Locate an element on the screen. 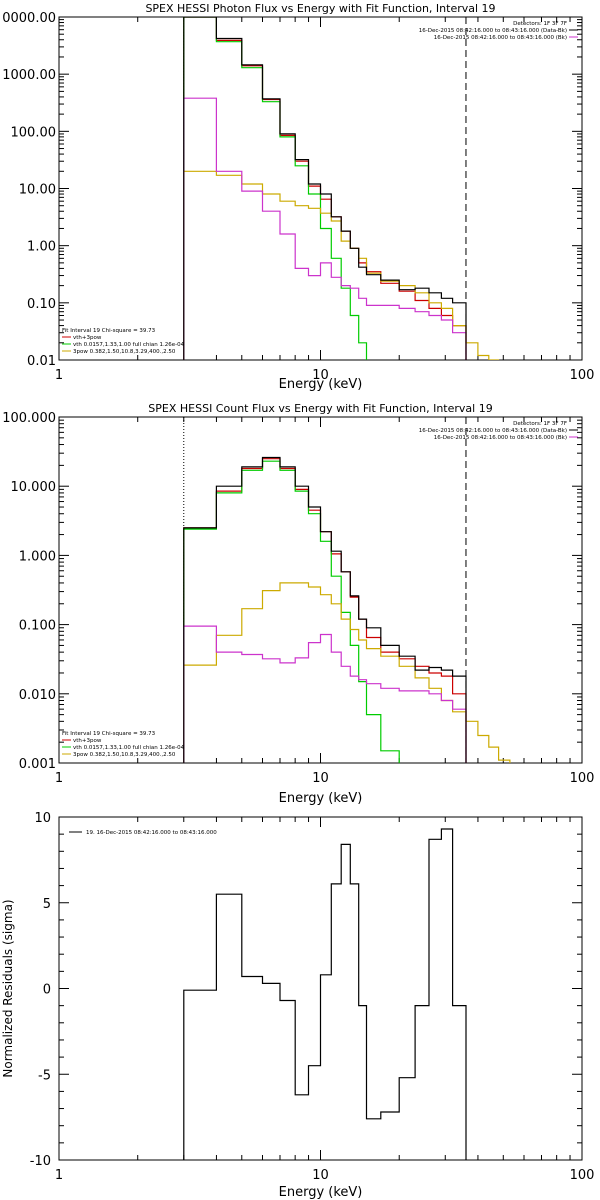 This screenshot has height=1200, width=600. y-tick-label: 0.010 is located at coordinates (37, 695).